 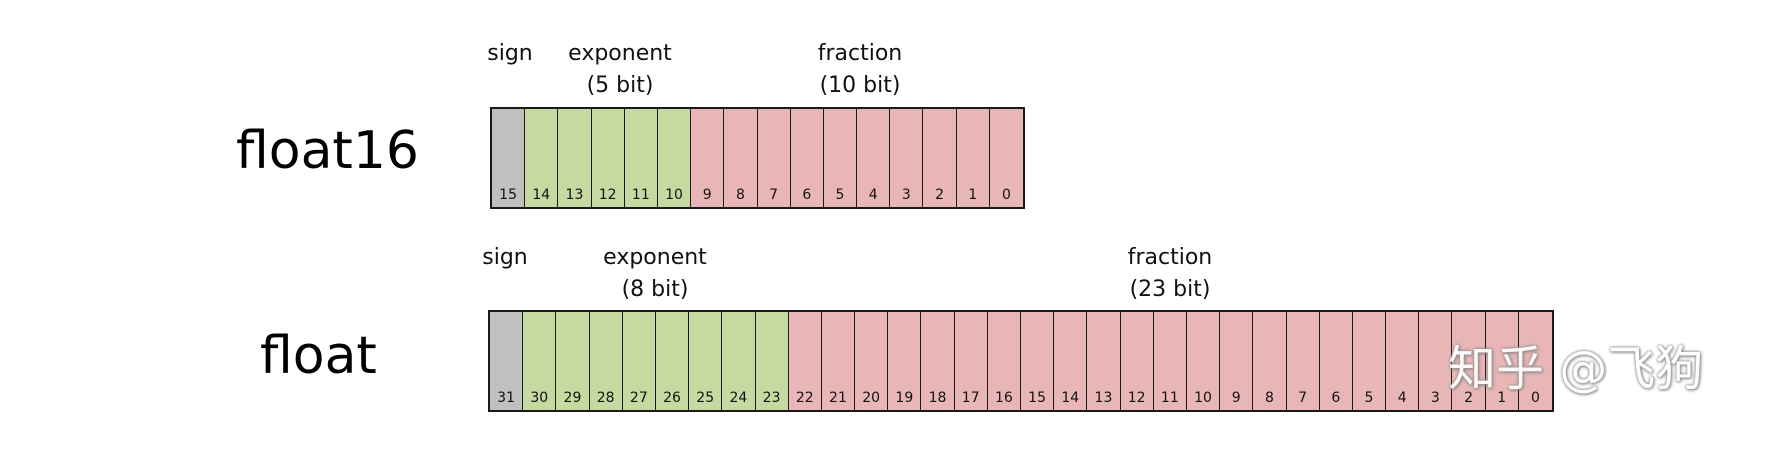 I want to click on bit-cell-fraction: 22, so click(x=805, y=361).